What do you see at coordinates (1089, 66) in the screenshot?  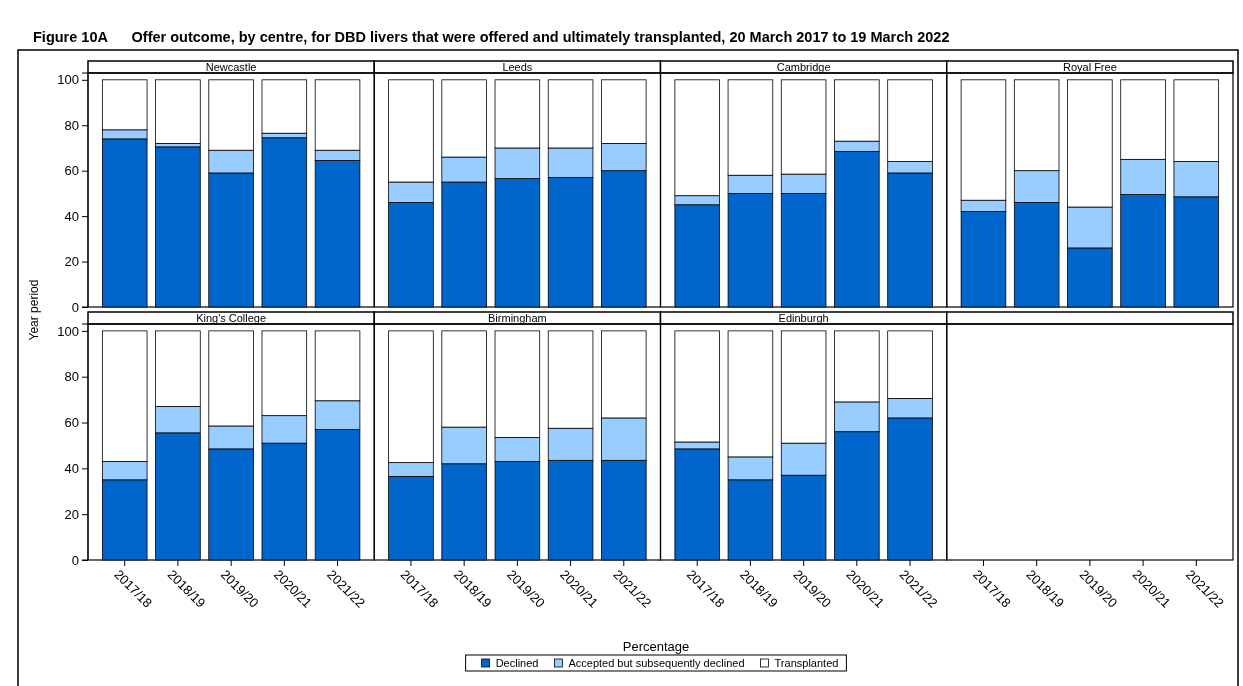 I see `chart-subtitle: Royal Free` at bounding box center [1089, 66].